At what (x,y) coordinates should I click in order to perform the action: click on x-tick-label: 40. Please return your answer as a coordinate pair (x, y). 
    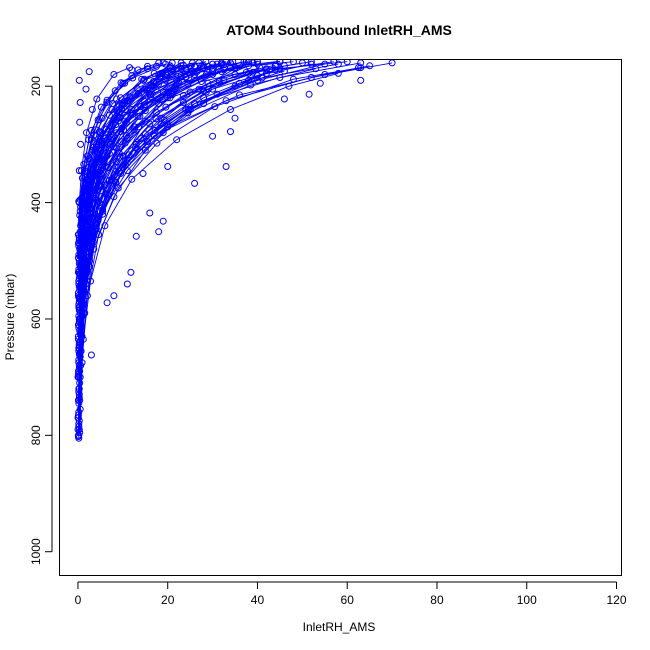
    Looking at the image, I should click on (258, 600).